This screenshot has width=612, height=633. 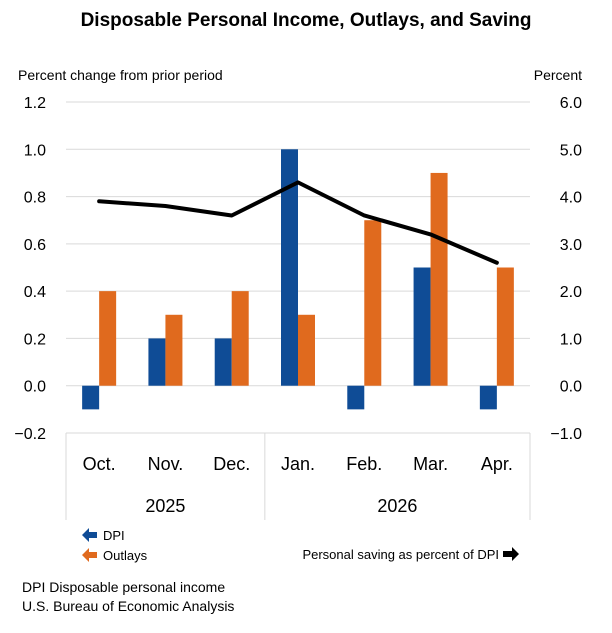 I want to click on legend-saving: Personal saving as percent of DPI, so click(x=410, y=554).